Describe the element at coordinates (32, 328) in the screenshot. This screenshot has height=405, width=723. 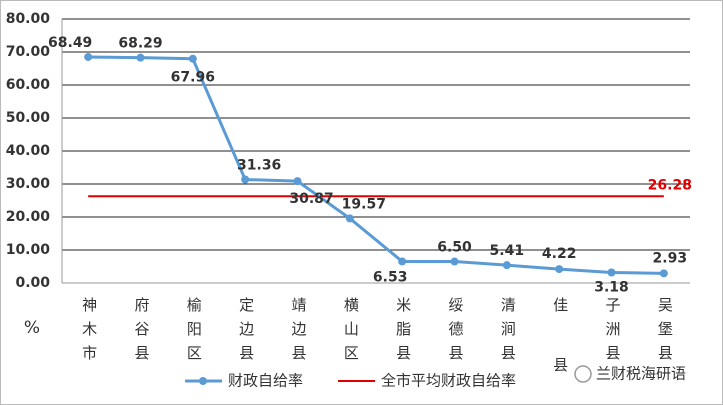
I see `y-axis-label: %` at that location.